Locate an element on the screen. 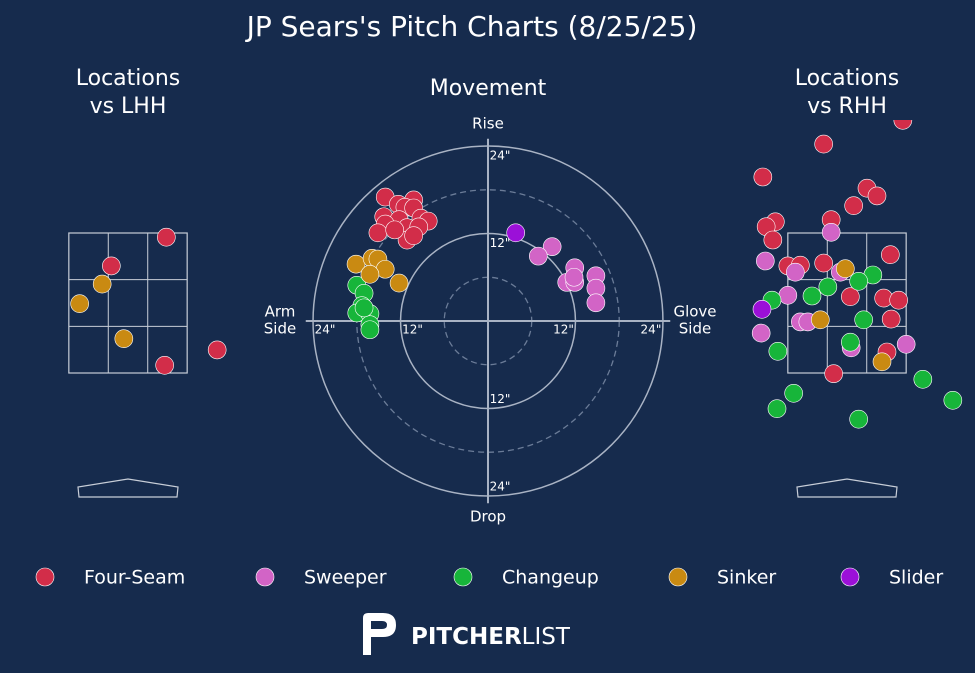  right-label: Side is located at coordinates (695, 329).